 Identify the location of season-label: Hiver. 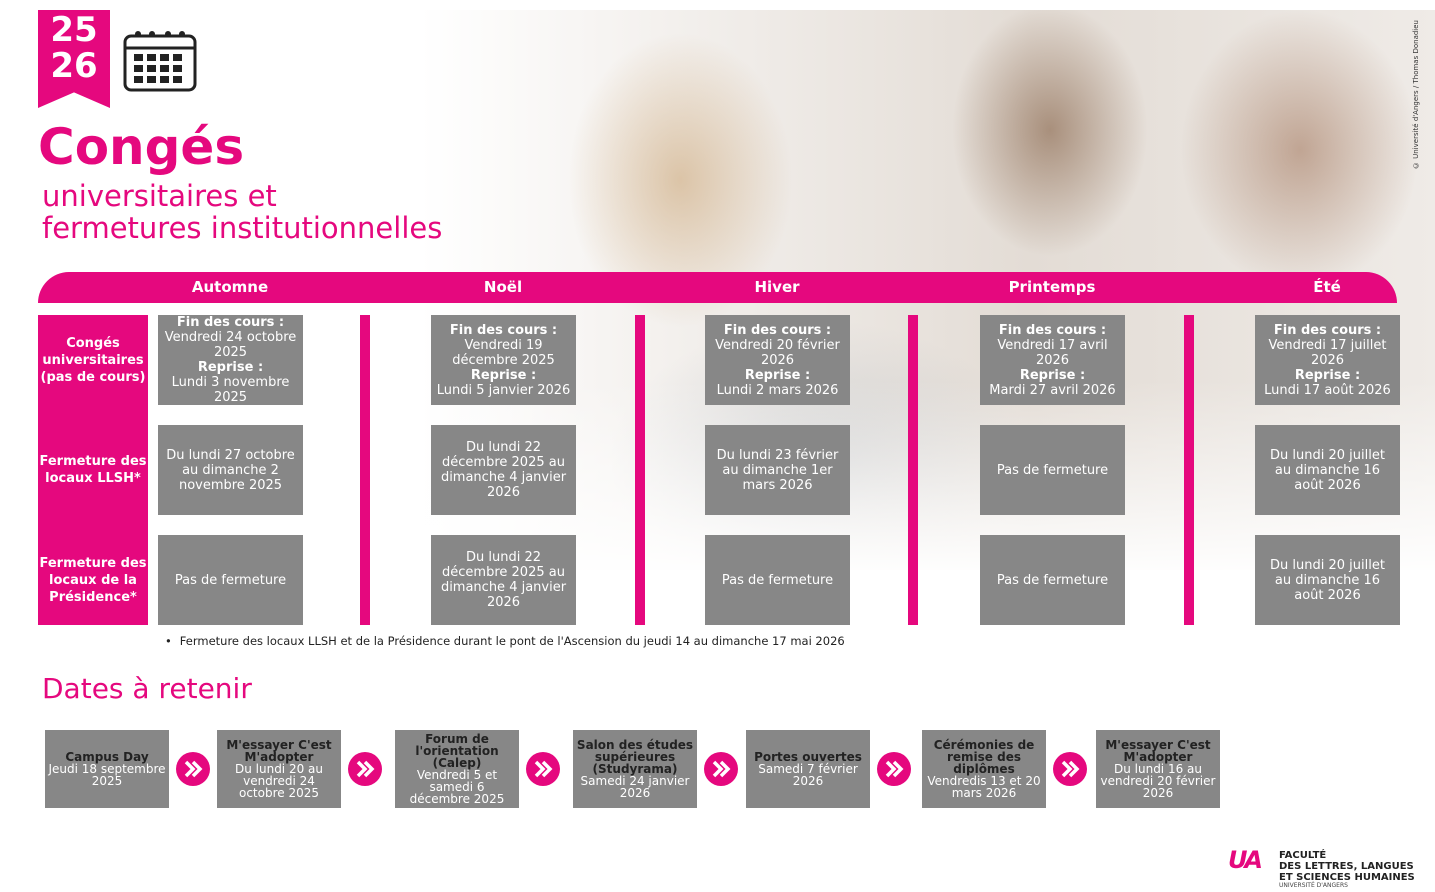
(777, 287).